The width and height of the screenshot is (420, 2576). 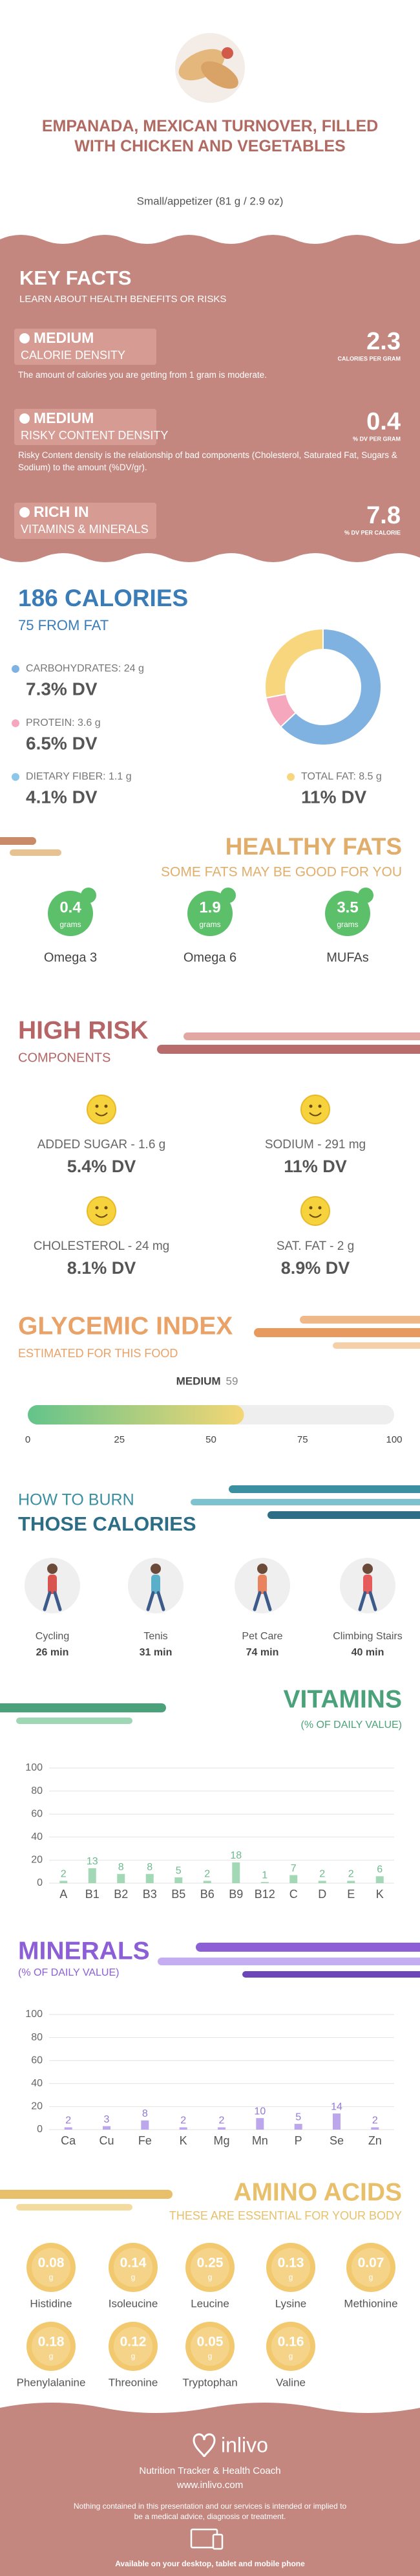 What do you see at coordinates (107, 2119) in the screenshot?
I see `value-label: 3` at bounding box center [107, 2119].